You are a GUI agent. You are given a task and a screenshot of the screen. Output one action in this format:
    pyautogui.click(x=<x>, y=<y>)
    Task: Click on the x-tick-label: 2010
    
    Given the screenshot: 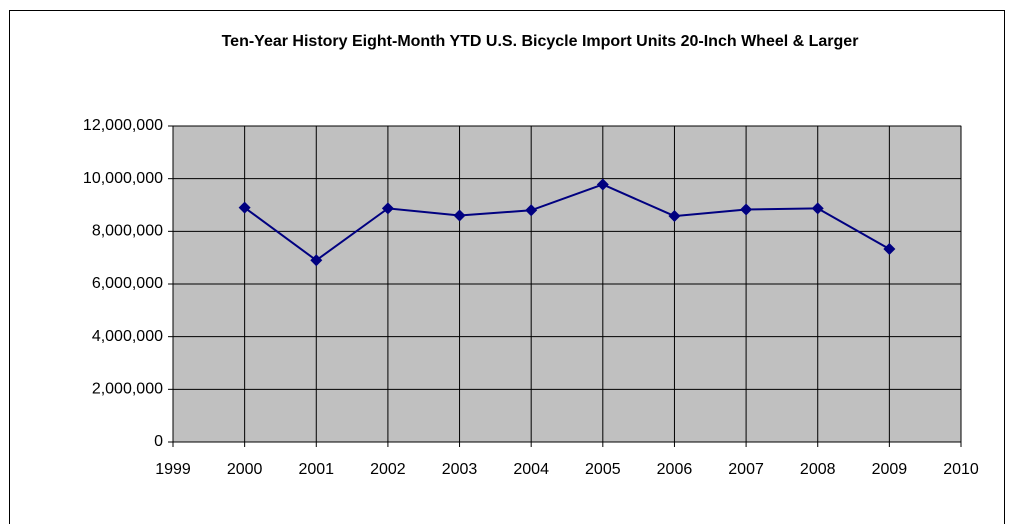 What is the action you would take?
    pyautogui.click(x=961, y=469)
    